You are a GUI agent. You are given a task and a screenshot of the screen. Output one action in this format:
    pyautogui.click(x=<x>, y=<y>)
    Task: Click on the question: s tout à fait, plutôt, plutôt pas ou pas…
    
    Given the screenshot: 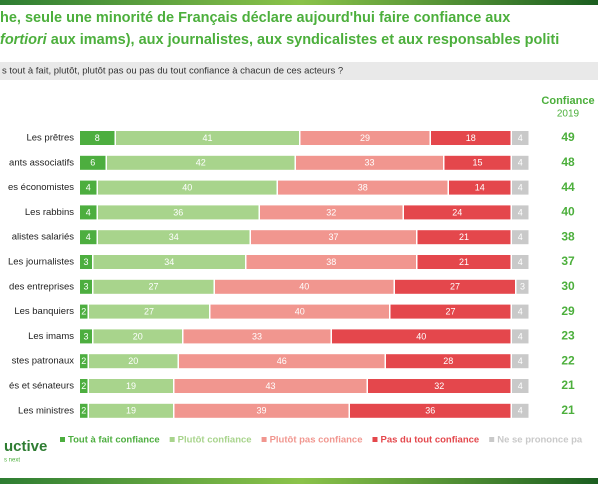 What is the action you would take?
    pyautogui.click(x=172, y=71)
    